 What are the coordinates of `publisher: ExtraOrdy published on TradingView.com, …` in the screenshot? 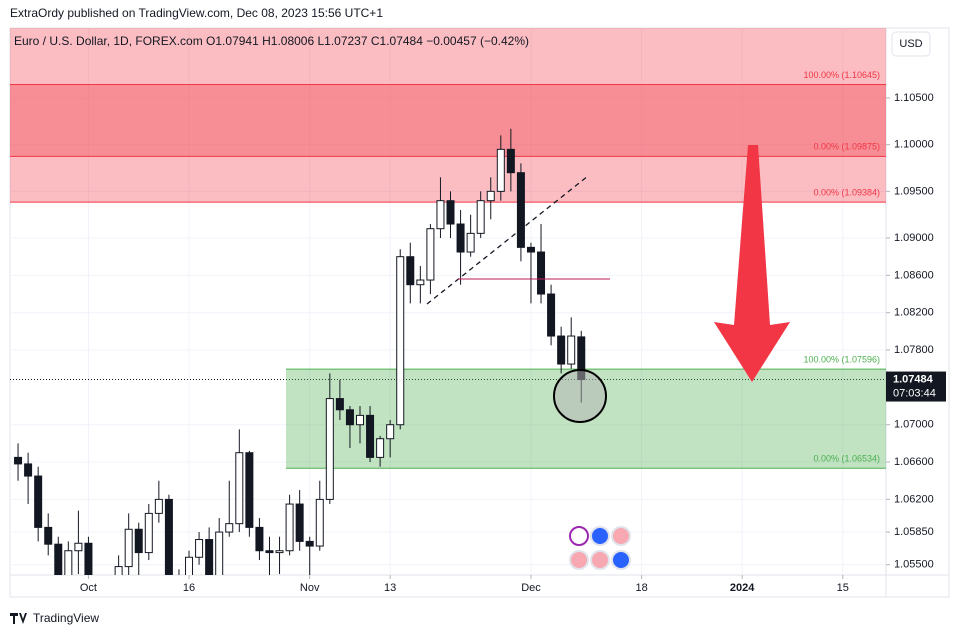 It's located at (196, 13).